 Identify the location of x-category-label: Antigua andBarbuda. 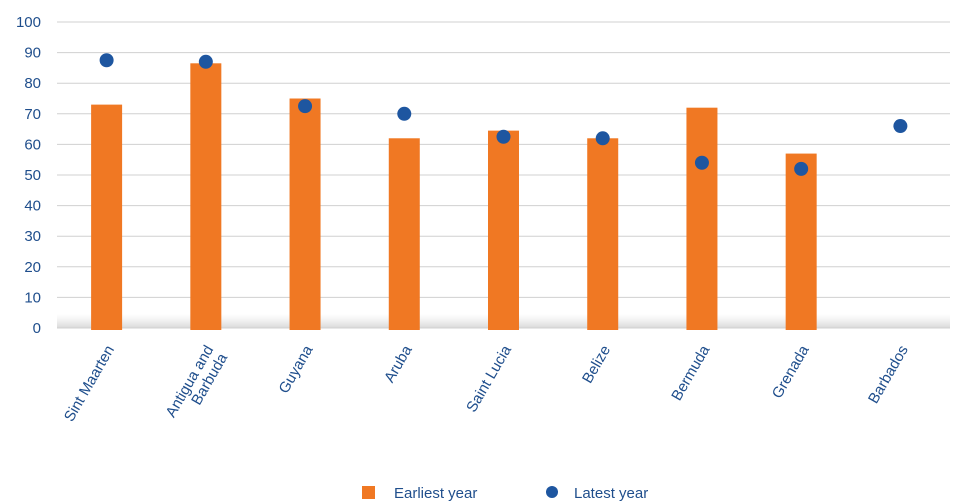
(197, 385).